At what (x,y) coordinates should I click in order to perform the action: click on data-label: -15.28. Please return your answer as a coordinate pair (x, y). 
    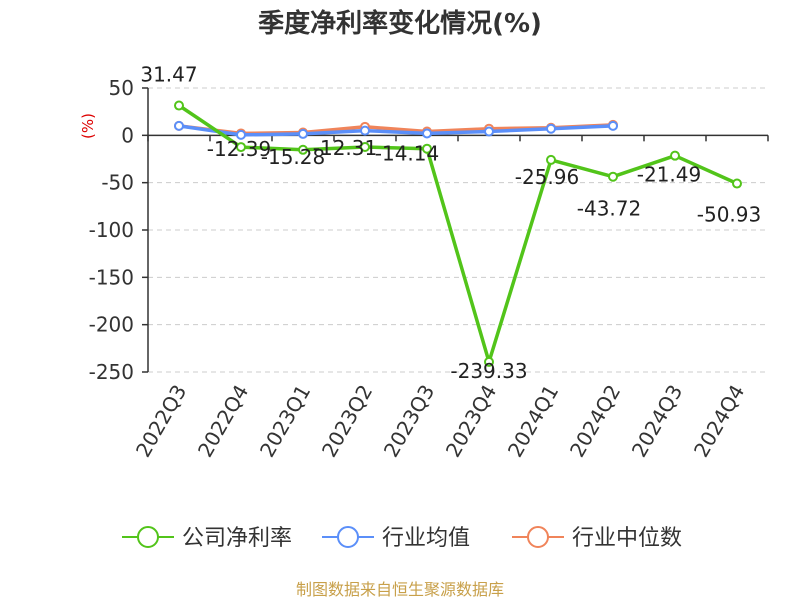
    Looking at the image, I should click on (293, 157).